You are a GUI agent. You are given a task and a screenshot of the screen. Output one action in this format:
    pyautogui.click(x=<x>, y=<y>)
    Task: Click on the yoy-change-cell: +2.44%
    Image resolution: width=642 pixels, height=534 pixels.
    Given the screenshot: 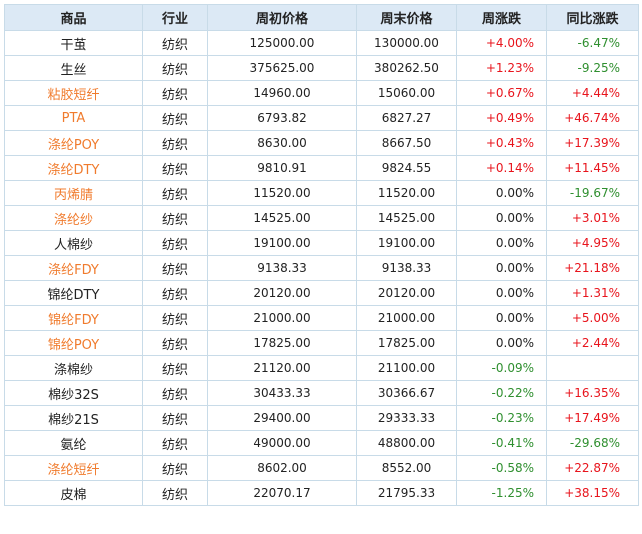 What is the action you would take?
    pyautogui.click(x=592, y=343)
    